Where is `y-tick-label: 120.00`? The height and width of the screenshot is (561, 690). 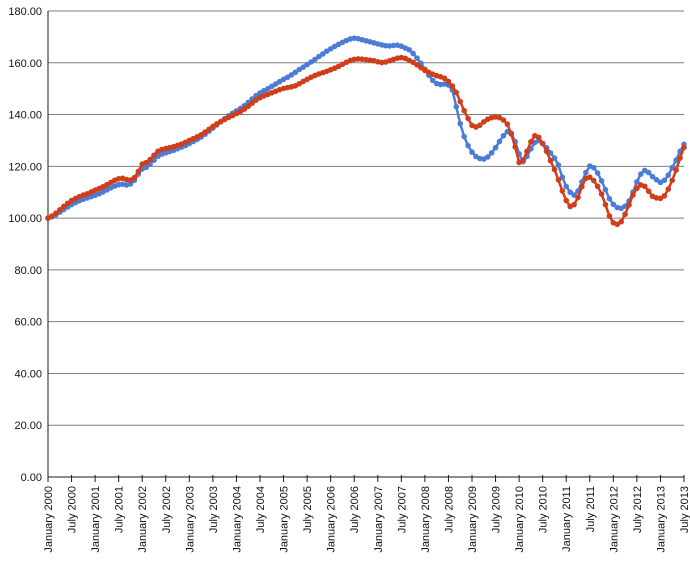
y-tick-label: 120.00 is located at coordinates (25, 167).